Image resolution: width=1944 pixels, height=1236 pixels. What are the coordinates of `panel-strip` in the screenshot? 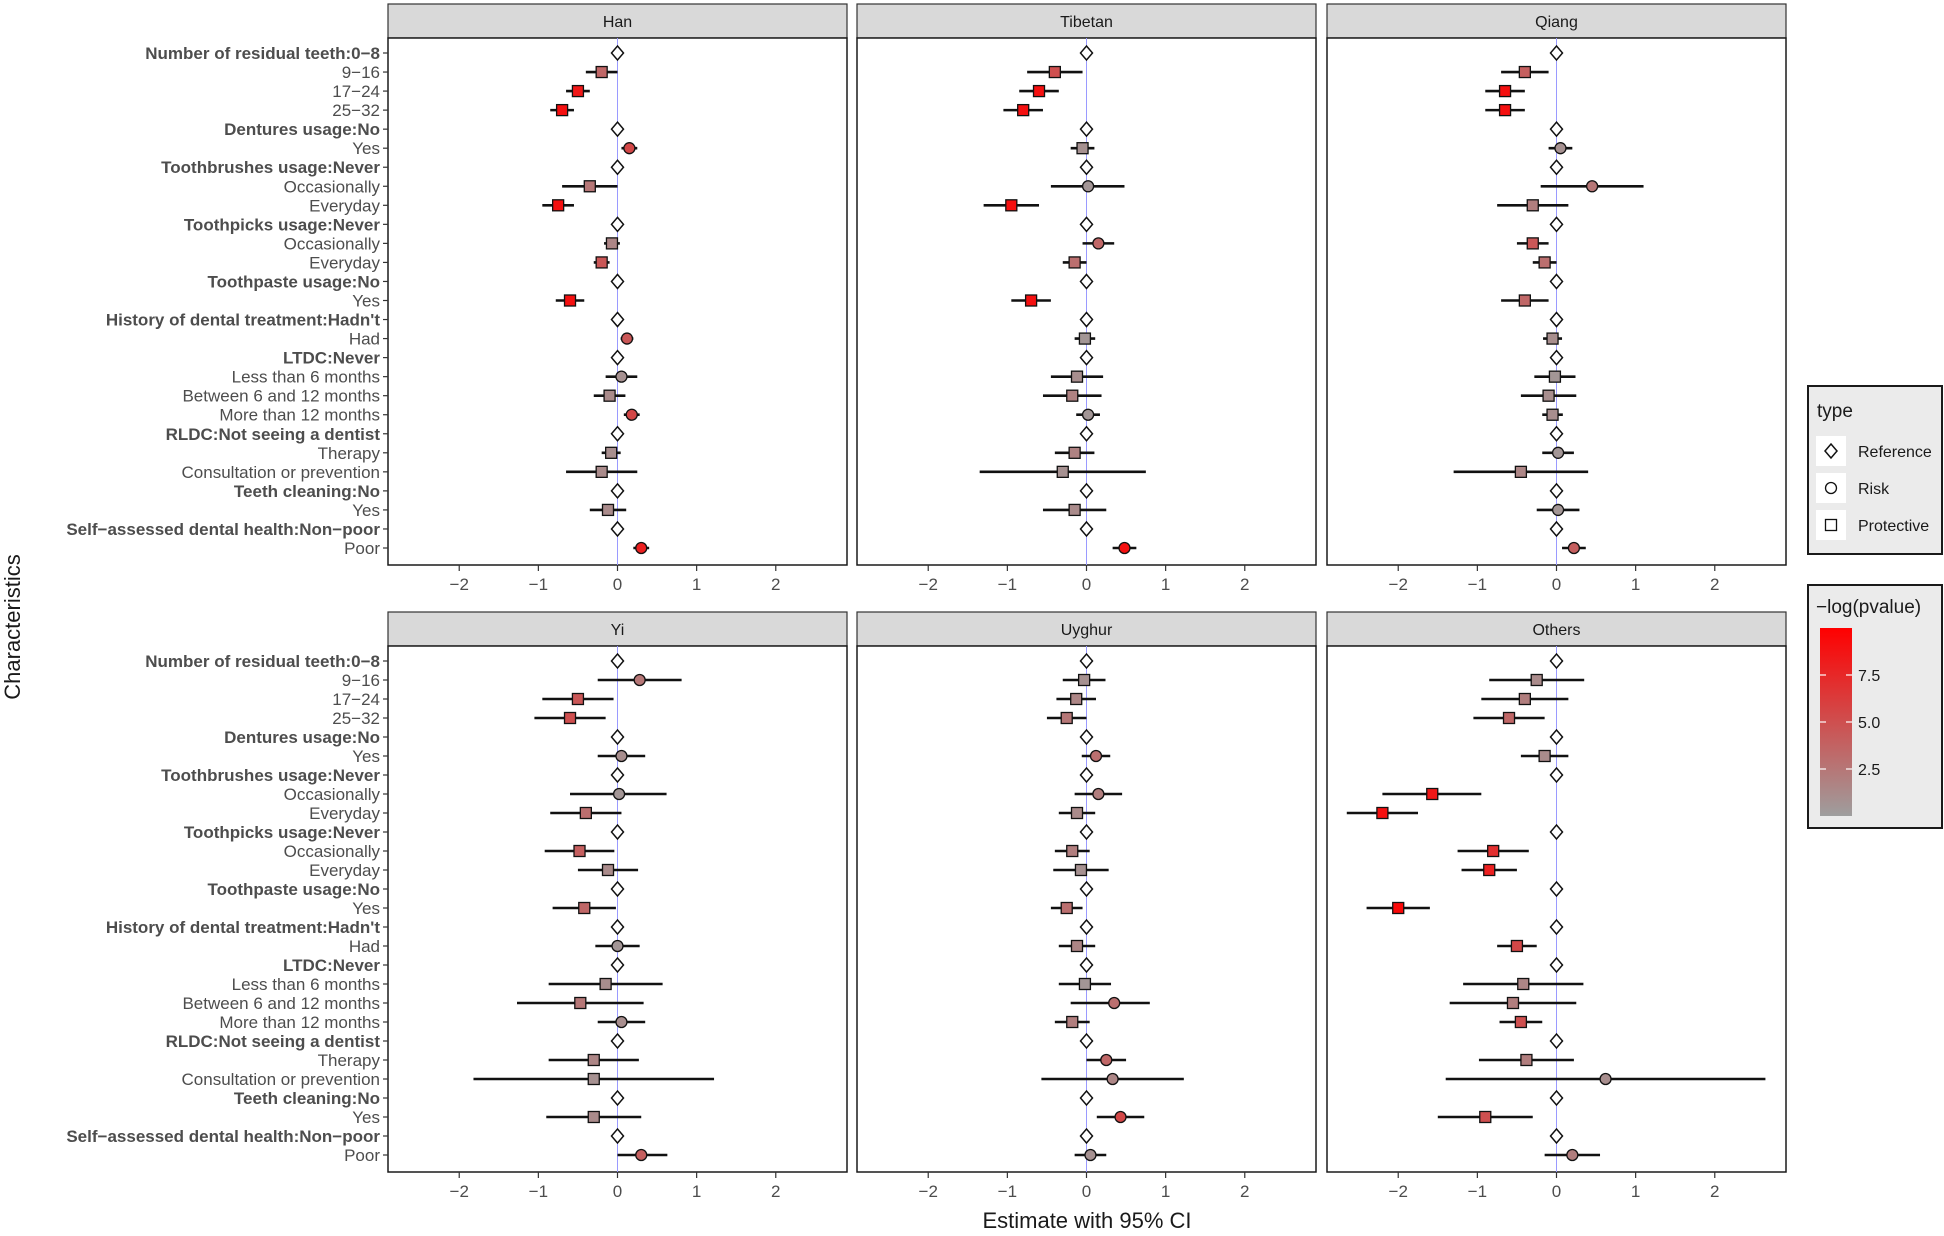 It's located at (617, 629).